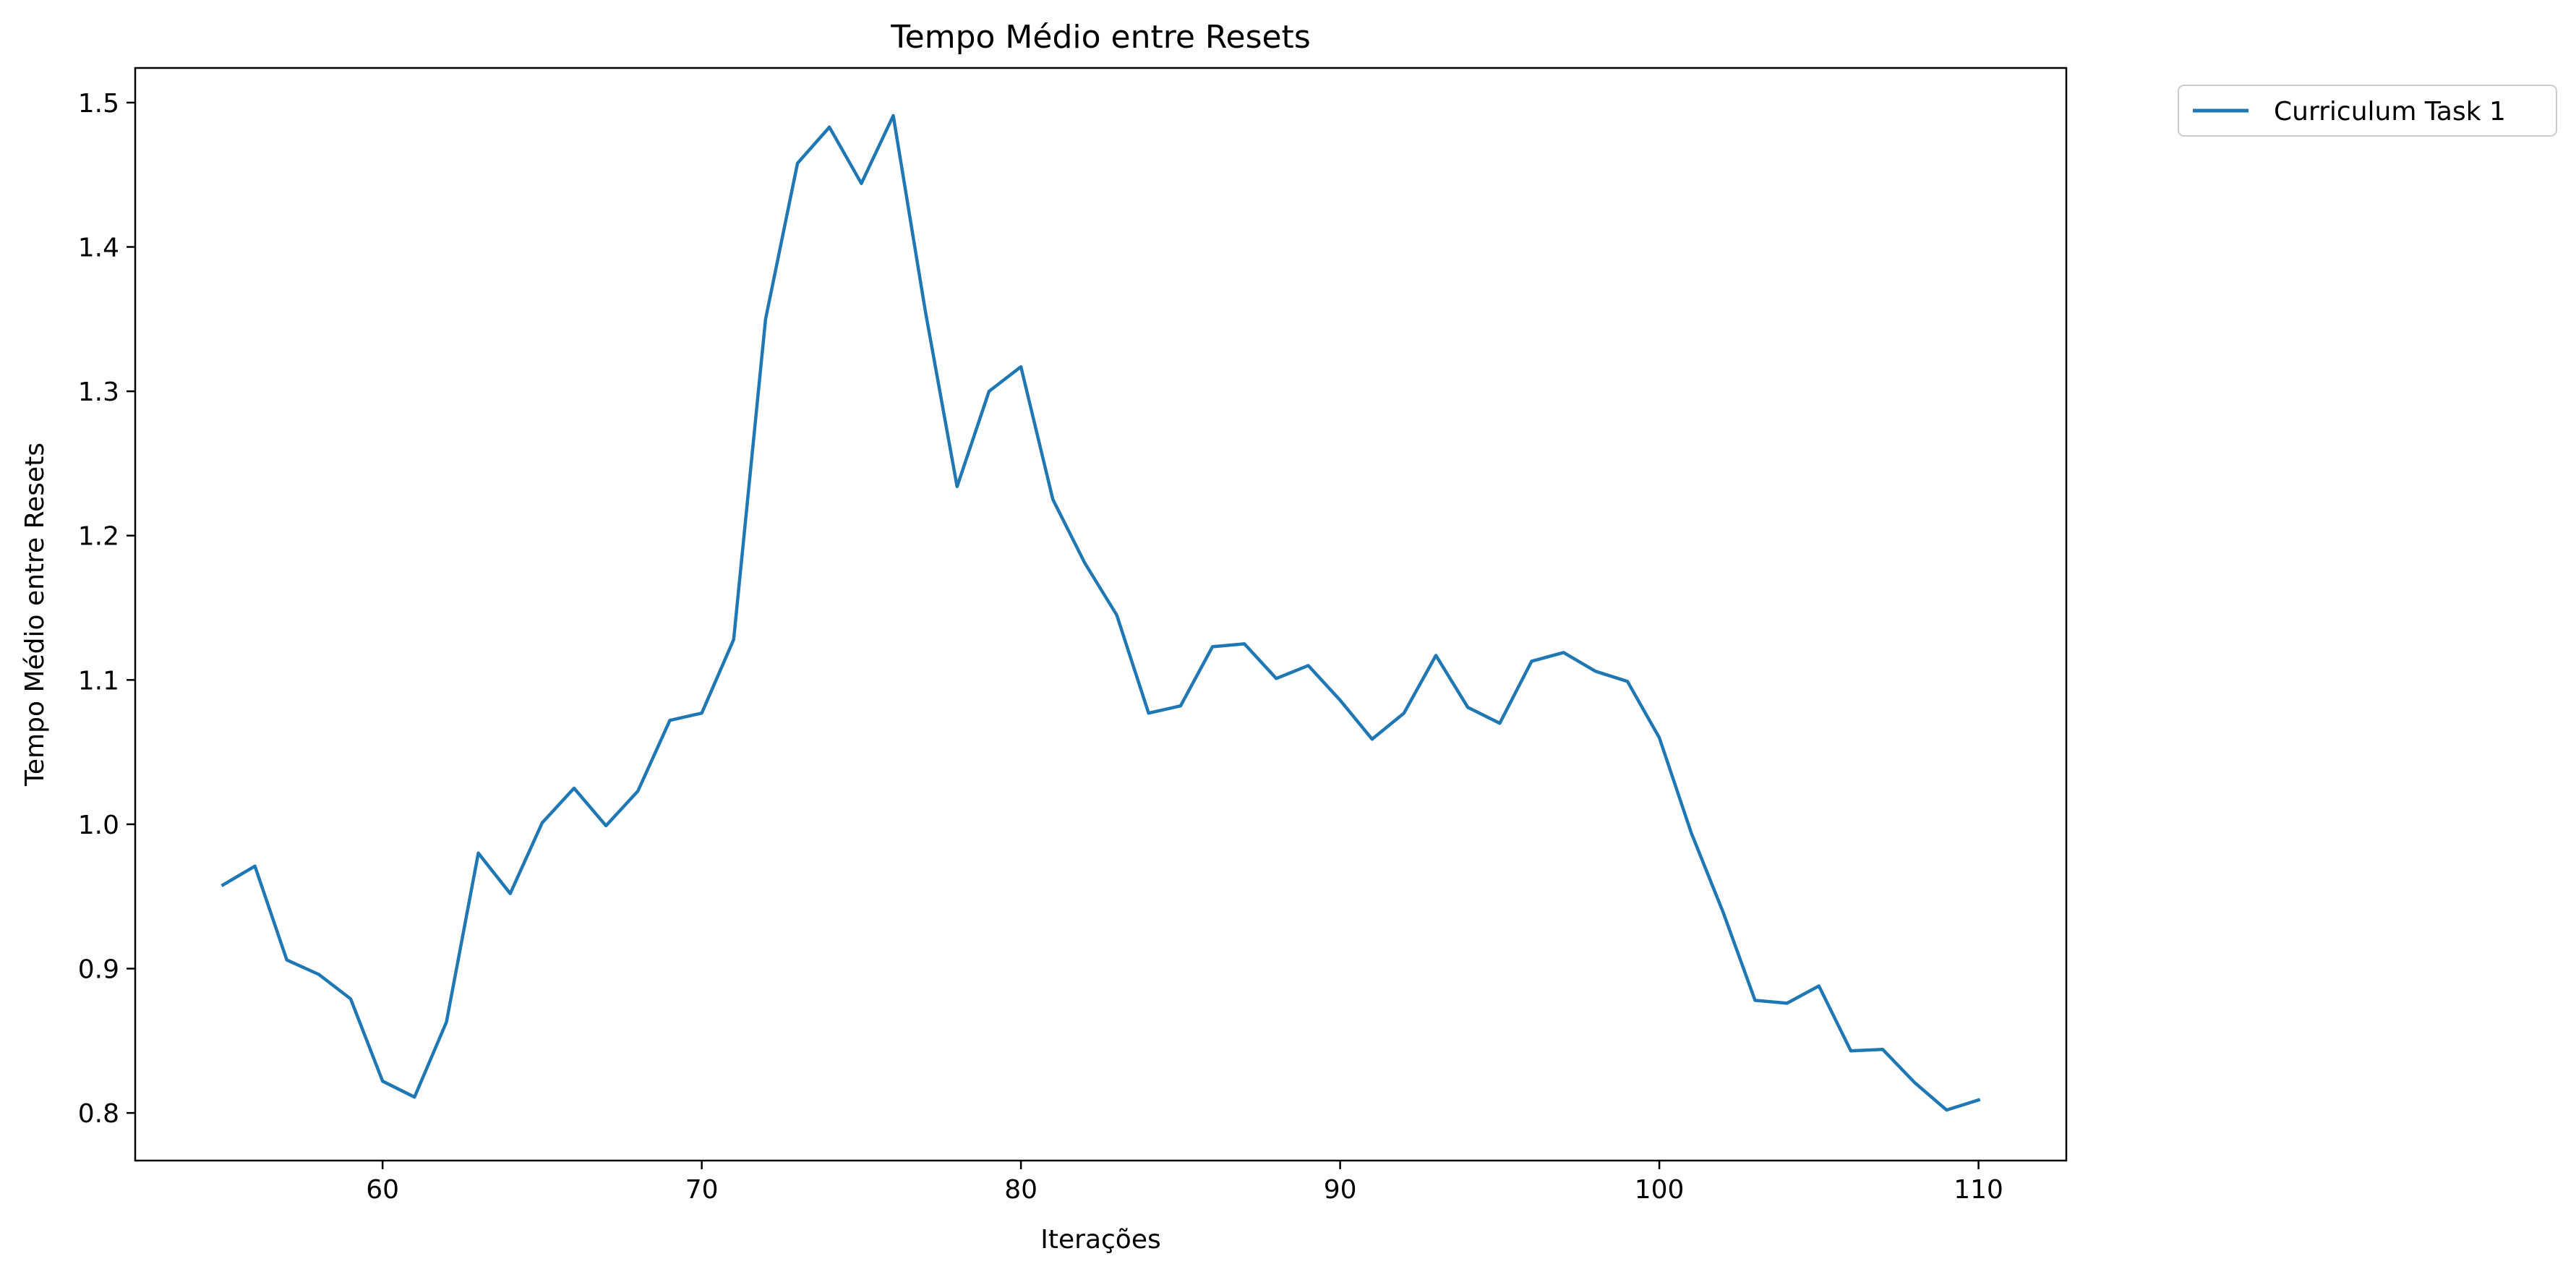 This screenshot has width=2576, height=1277. I want to click on y-tick-label: 1.0, so click(98, 826).